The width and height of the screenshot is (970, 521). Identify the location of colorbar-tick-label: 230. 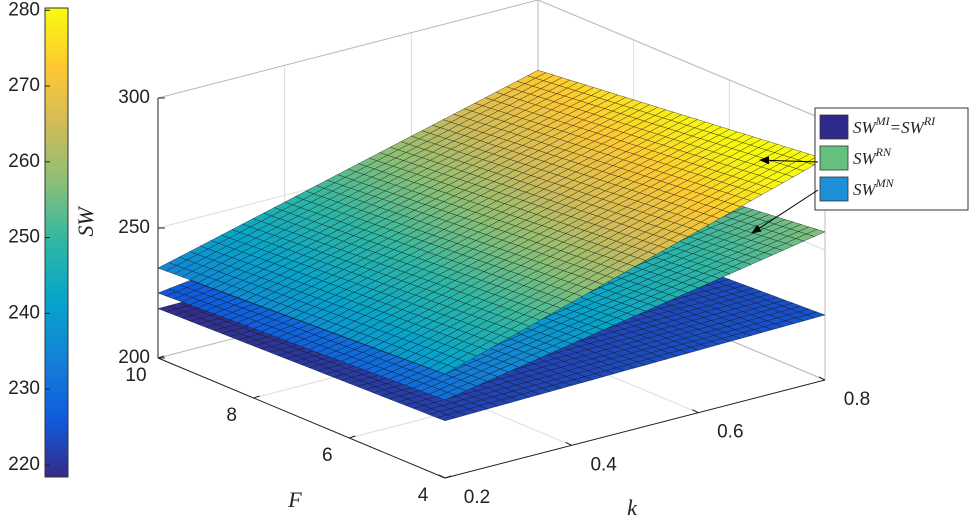
(24, 388).